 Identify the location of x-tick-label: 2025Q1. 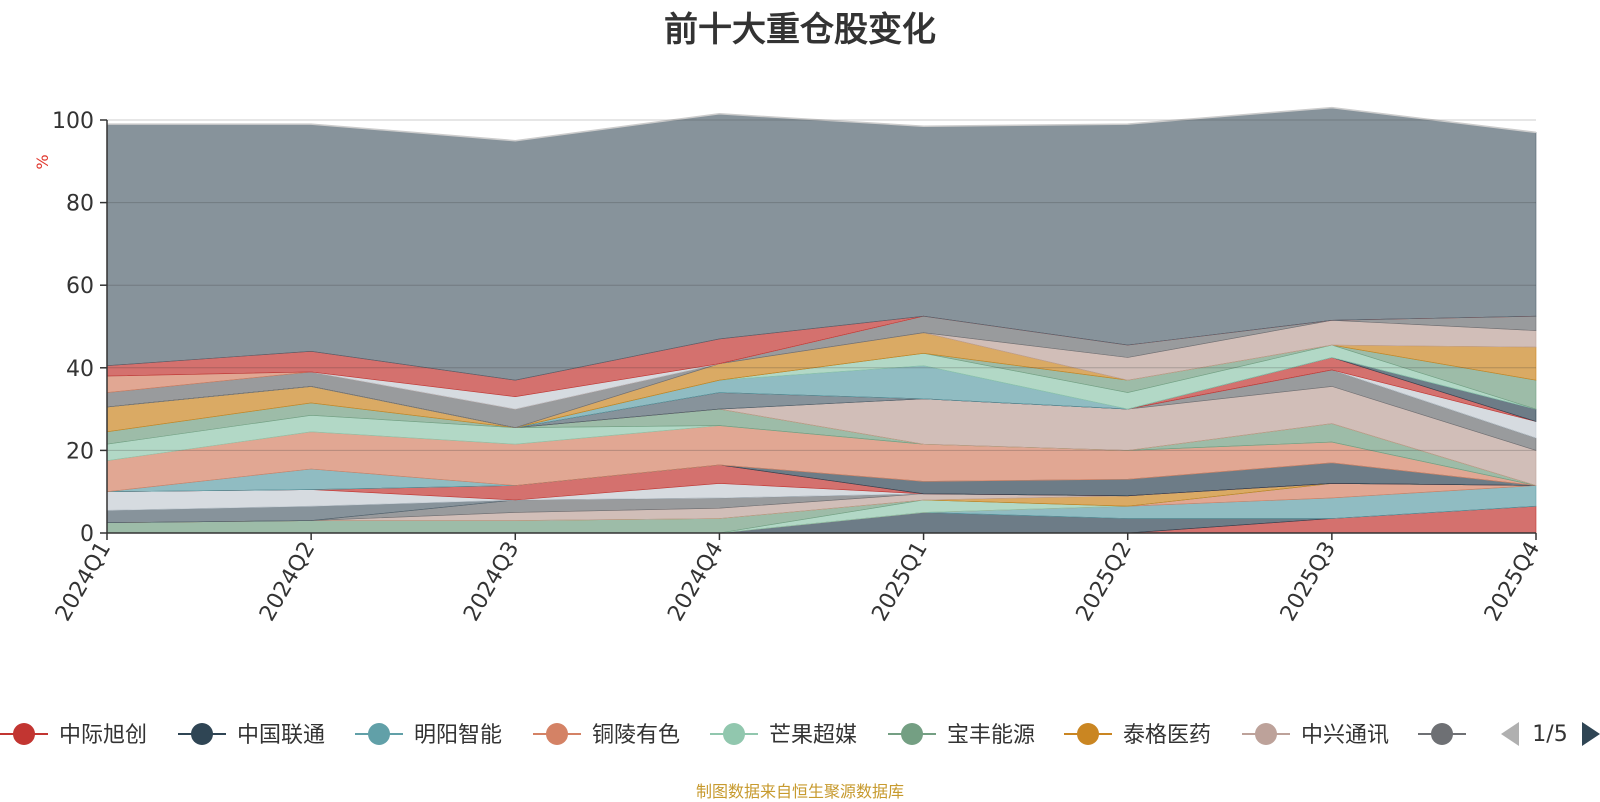
(899, 582).